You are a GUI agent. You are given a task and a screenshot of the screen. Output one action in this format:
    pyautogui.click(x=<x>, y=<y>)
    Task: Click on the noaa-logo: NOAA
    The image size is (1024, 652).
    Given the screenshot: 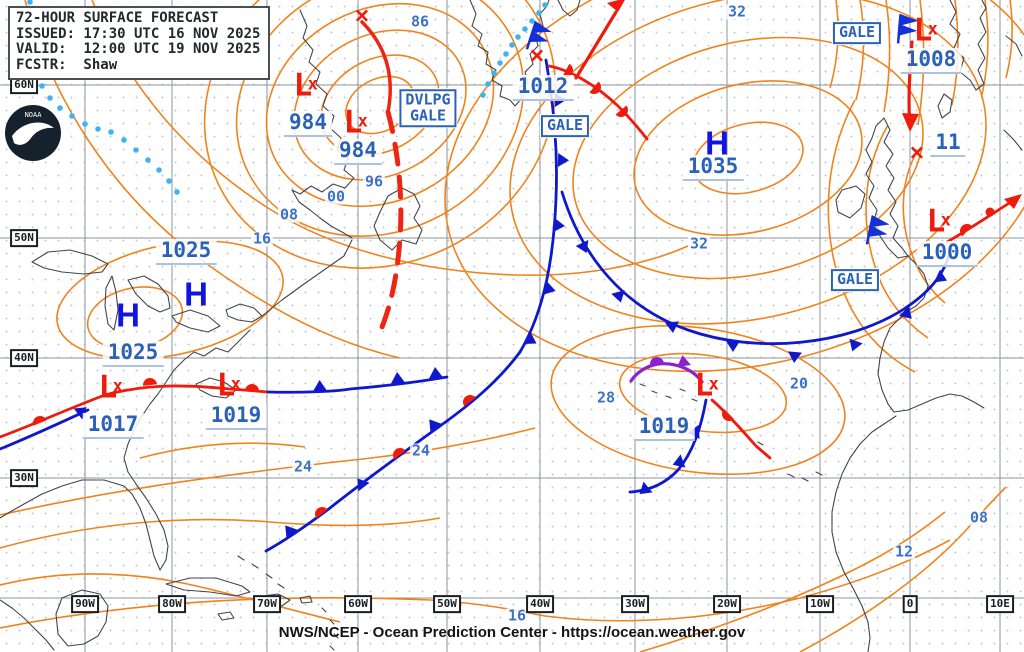 What is the action you would take?
    pyautogui.click(x=33, y=133)
    